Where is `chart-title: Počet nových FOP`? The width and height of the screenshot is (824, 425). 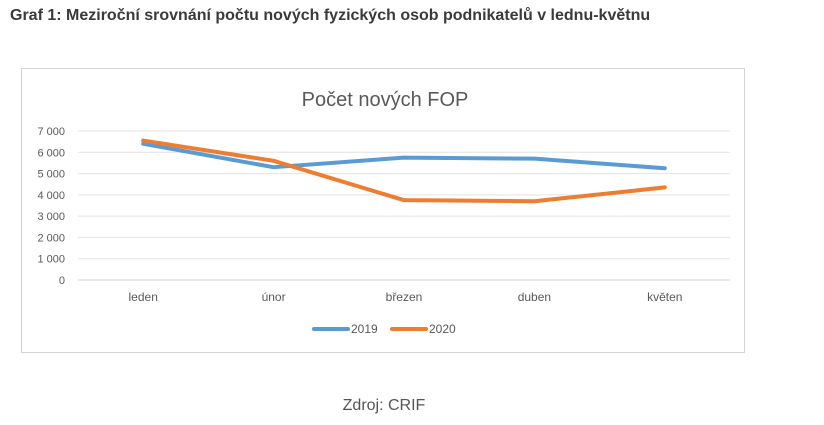 chart-title: Počet nových FOP is located at coordinates (385, 100).